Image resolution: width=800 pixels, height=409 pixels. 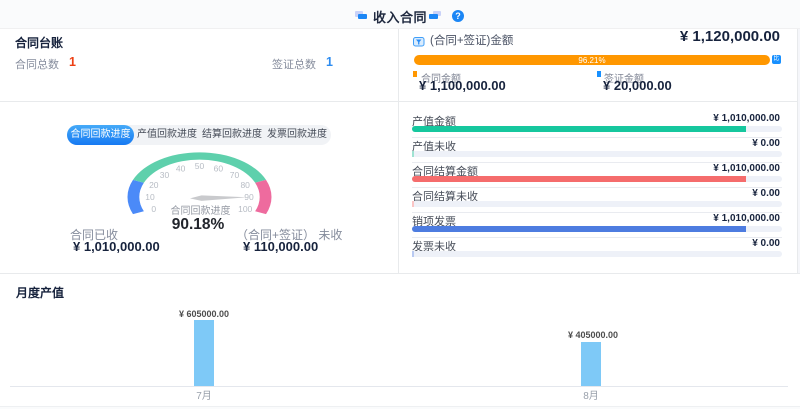 What do you see at coordinates (219, 169) in the screenshot?
I see `svg-text: 60` at bounding box center [219, 169].